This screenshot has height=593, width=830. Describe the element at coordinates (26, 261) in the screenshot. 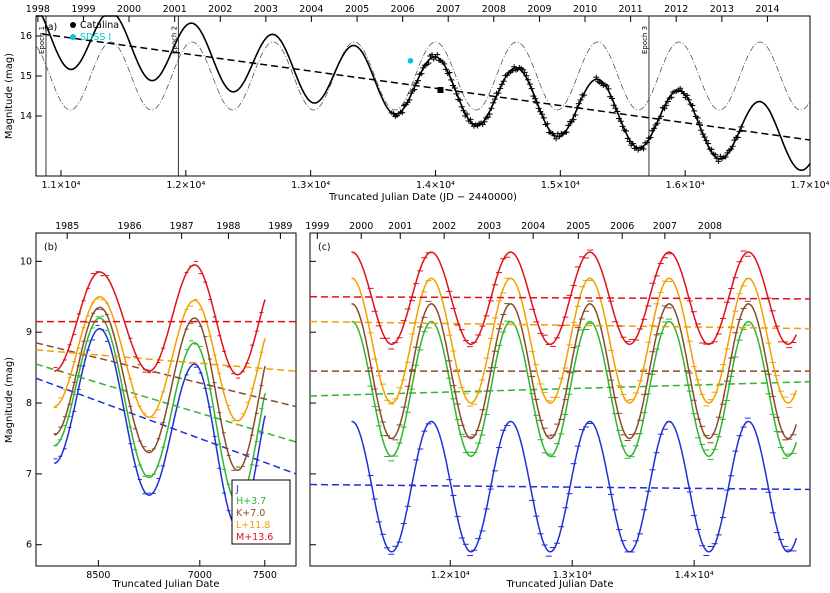

I see `b-ytick-label: 10` at that location.